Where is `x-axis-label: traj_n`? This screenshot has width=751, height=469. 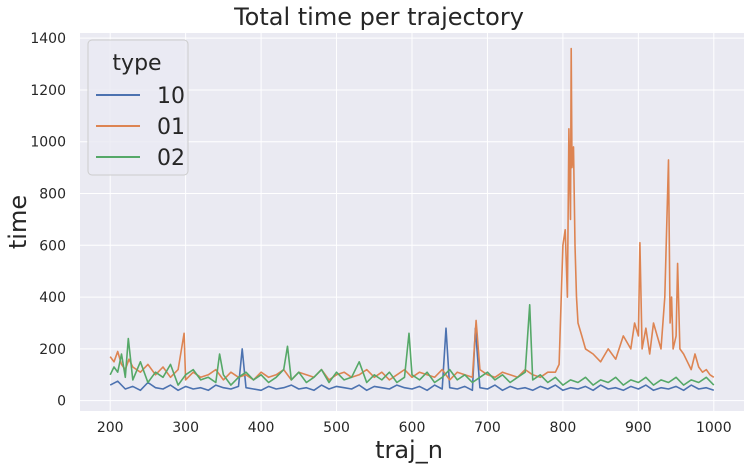 x-axis-label: traj_n is located at coordinates (409, 450).